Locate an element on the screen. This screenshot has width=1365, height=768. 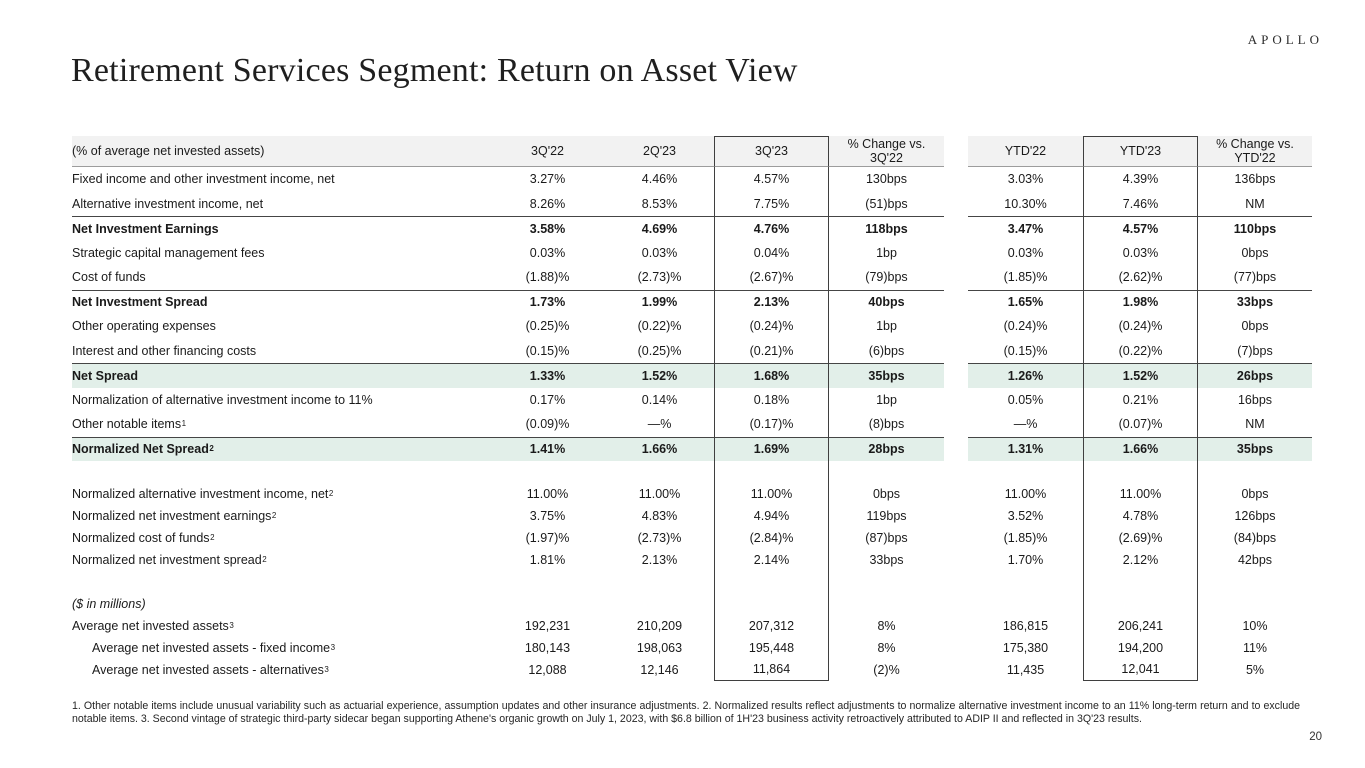
spacer-row is located at coordinates (692, 472).